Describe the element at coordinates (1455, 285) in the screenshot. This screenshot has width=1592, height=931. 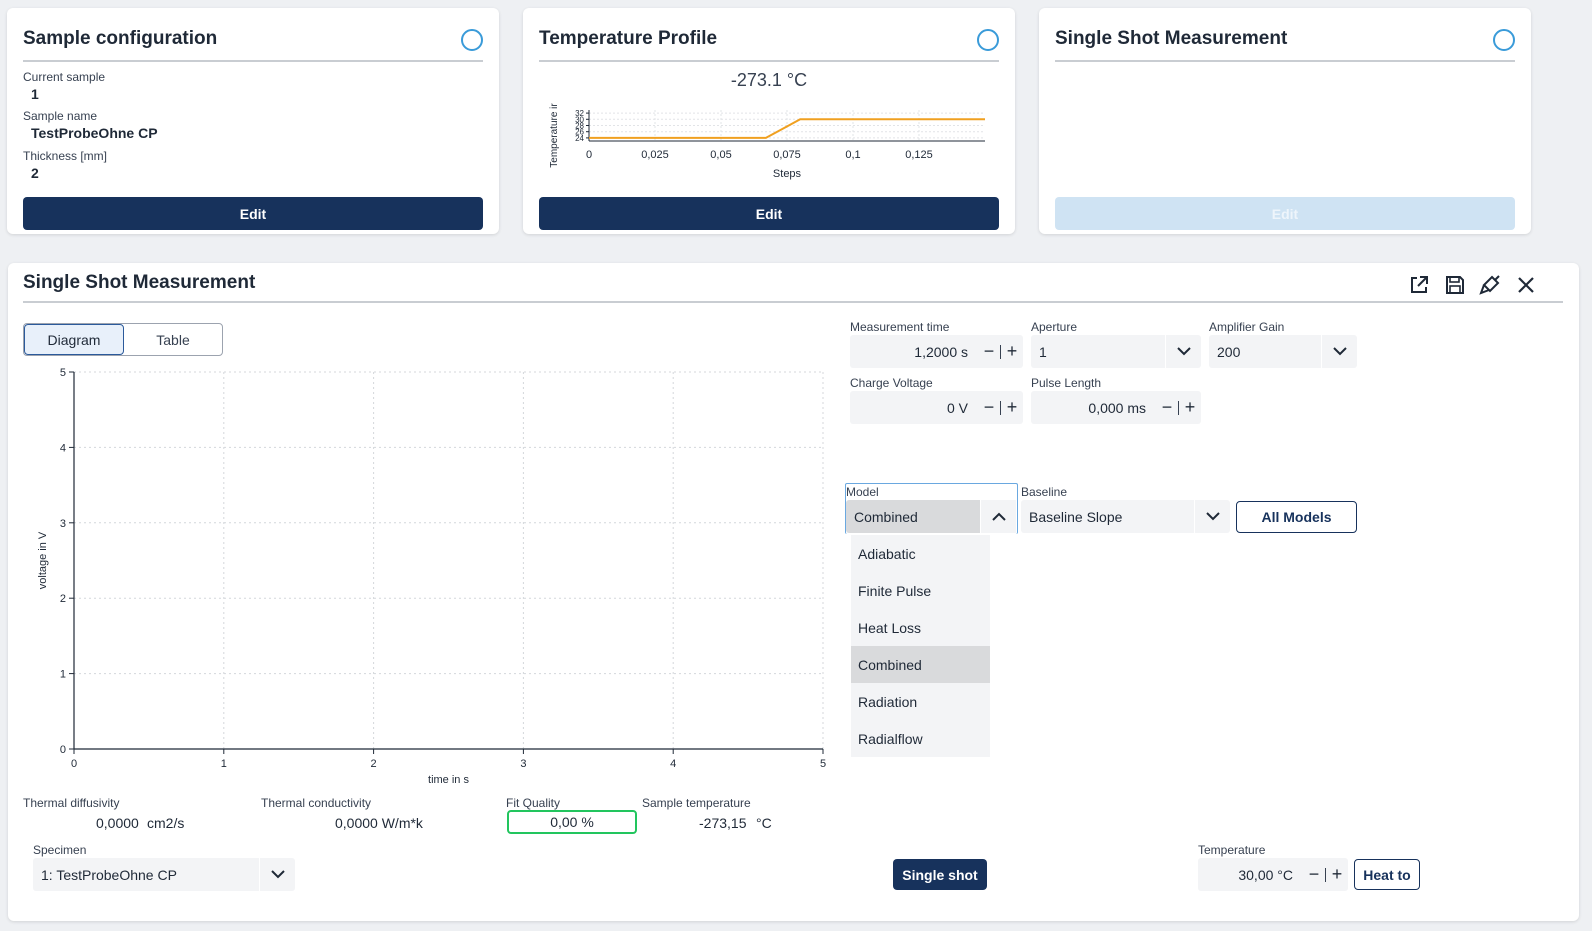
I see `save-icon` at that location.